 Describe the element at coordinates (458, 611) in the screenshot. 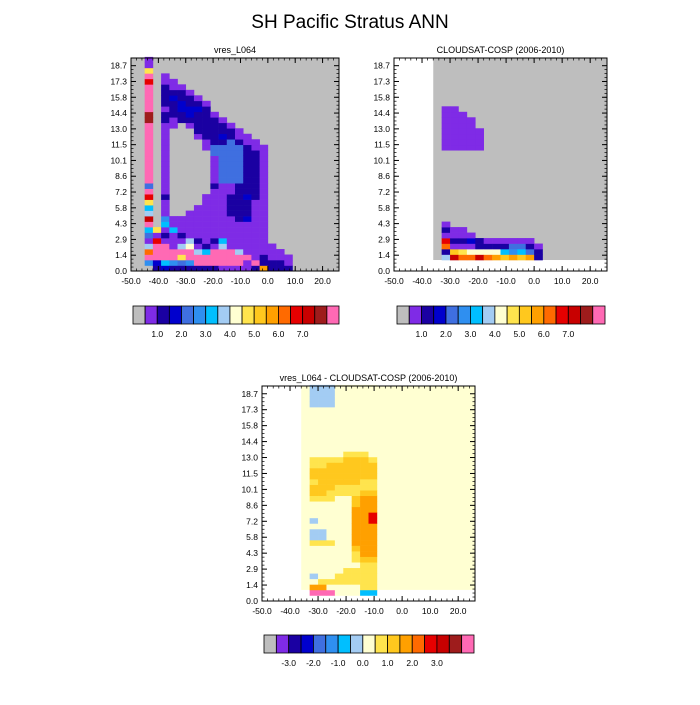

I see `x-tick-label: 20.0` at that location.